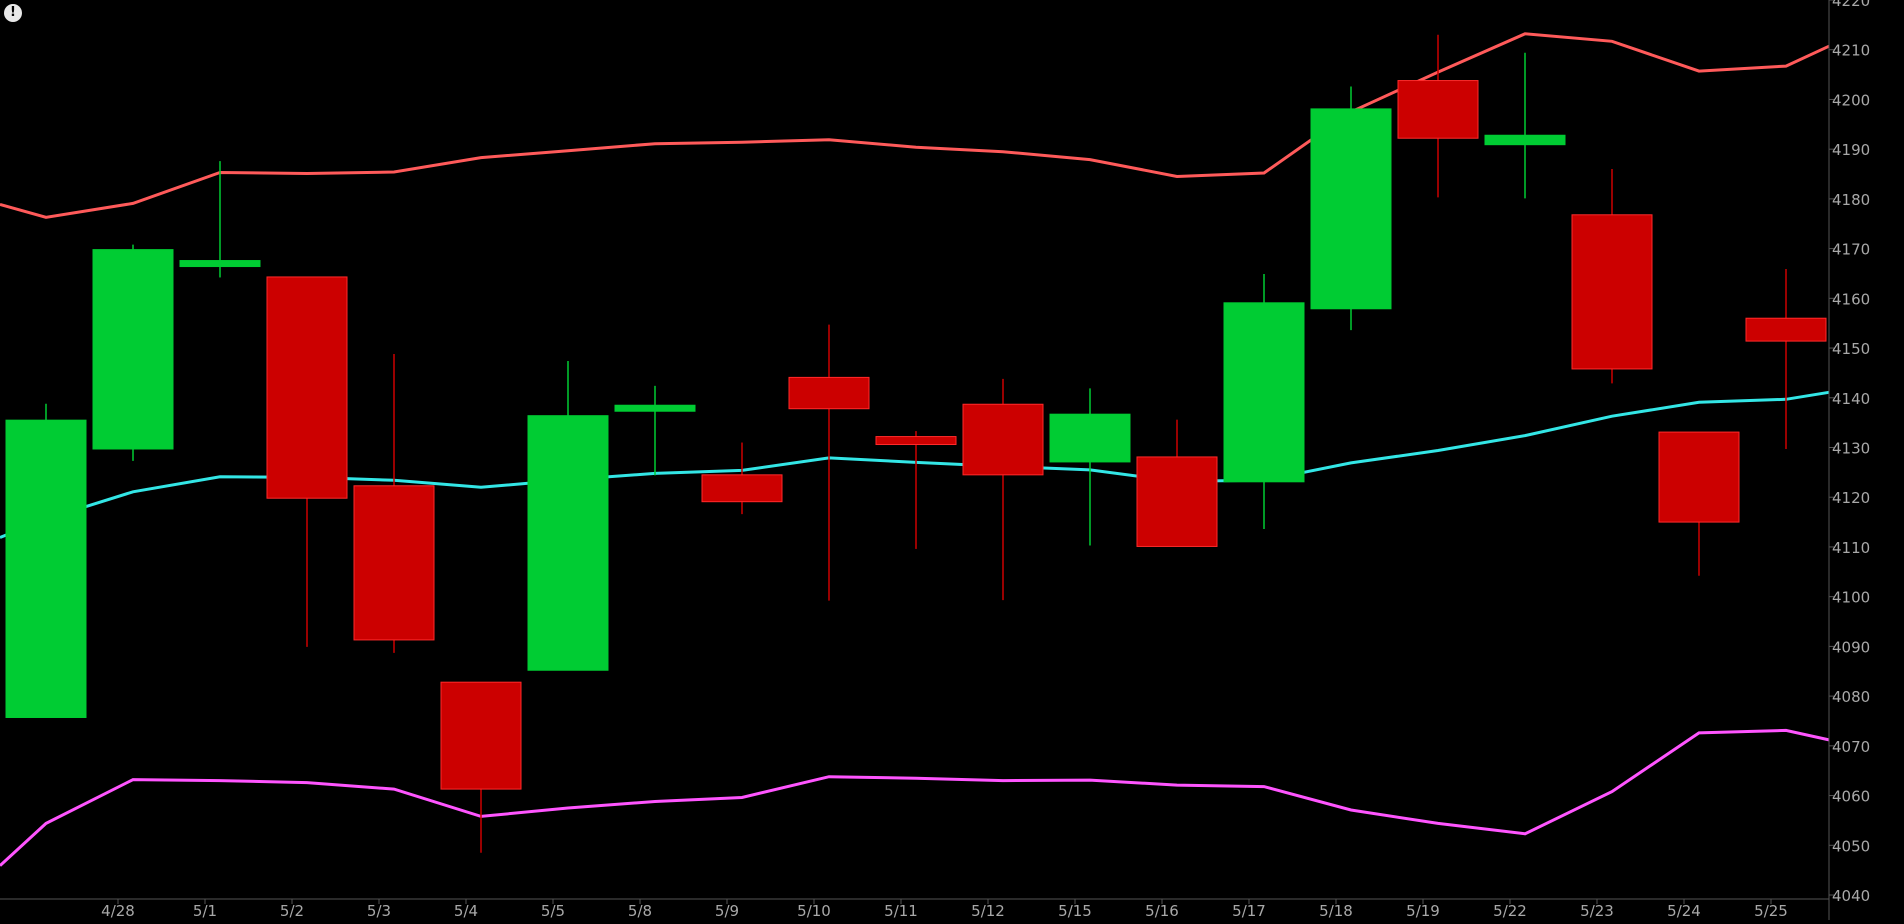 Image resolution: width=1904 pixels, height=924 pixels. I want to click on date-tick-label: 5/2, so click(292, 911).